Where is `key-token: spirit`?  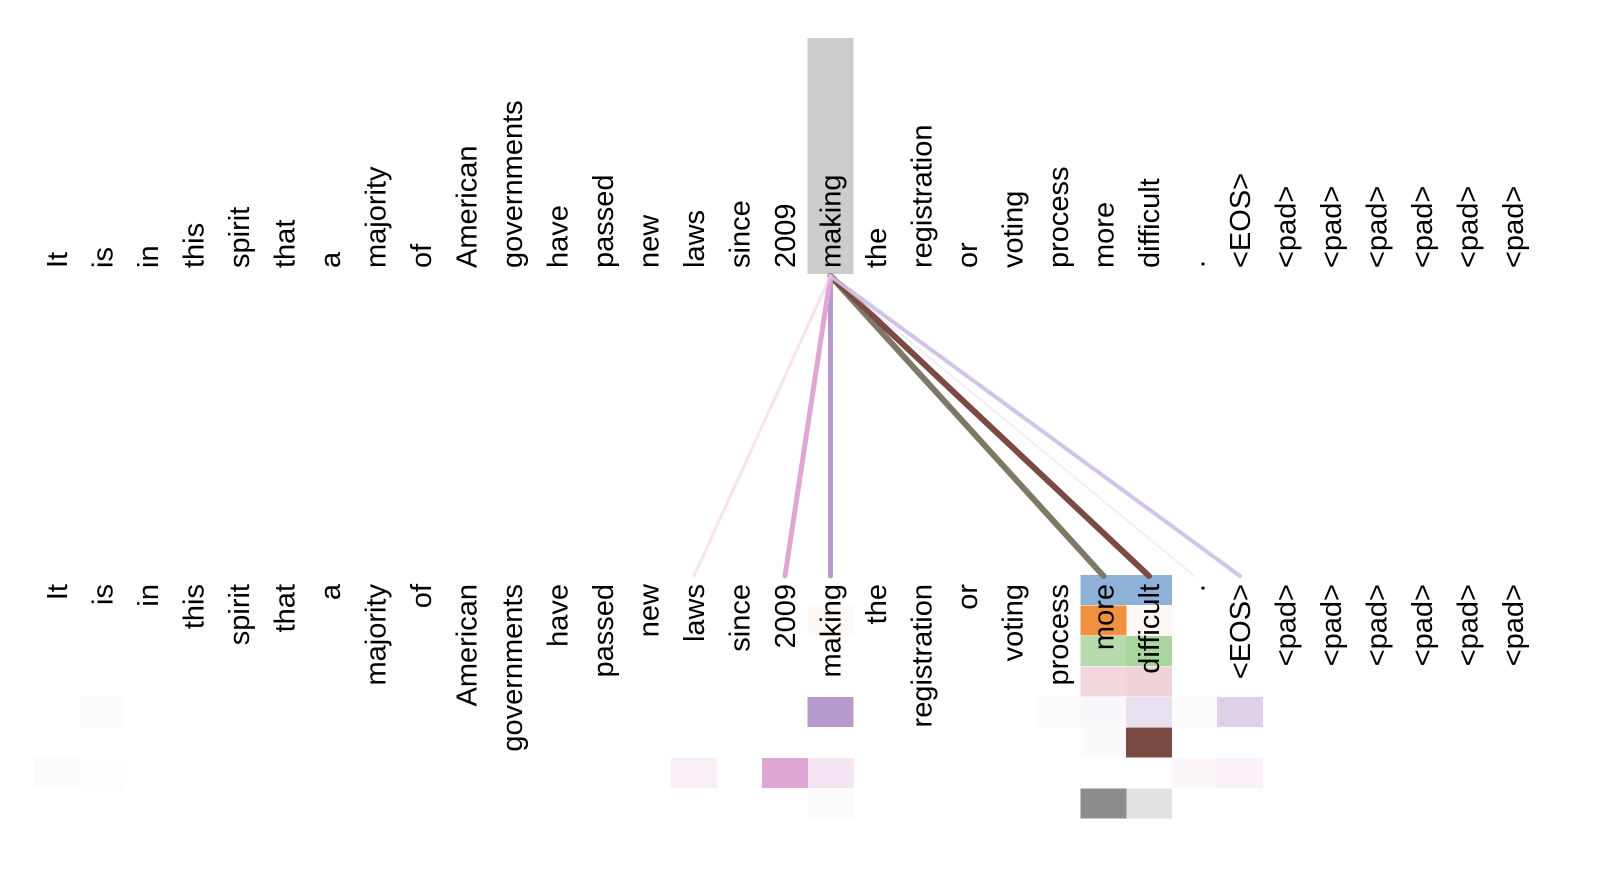 key-token: spirit is located at coordinates (240, 614).